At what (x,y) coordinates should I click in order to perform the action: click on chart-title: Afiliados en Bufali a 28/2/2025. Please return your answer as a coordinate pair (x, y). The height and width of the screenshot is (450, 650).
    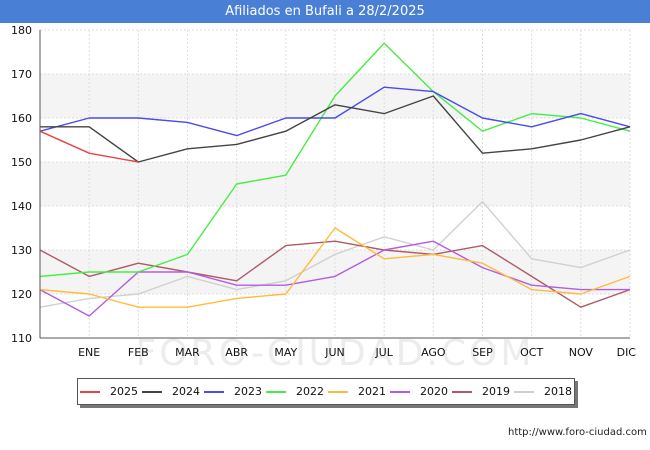
    Looking at the image, I should click on (325, 11).